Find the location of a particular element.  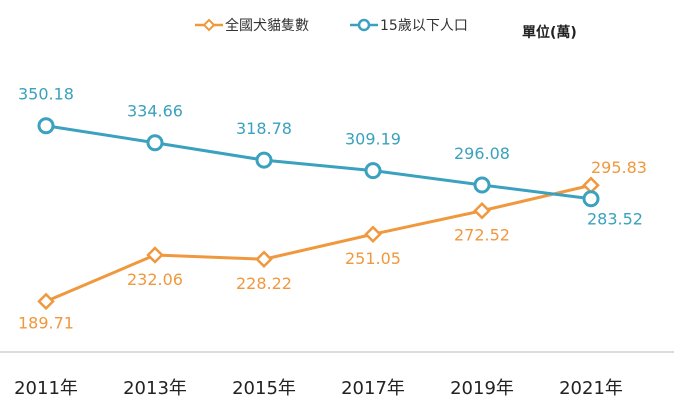

x-tick-label: 2013年 is located at coordinates (155, 388).